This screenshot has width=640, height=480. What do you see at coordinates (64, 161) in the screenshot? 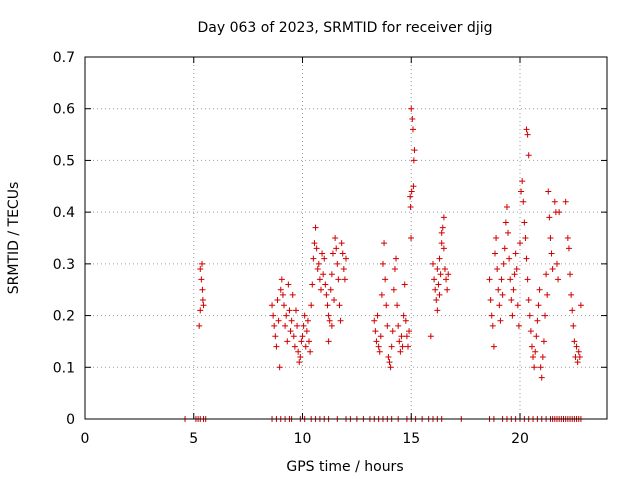
I see `y-tick-label: 0.5` at bounding box center [64, 161].